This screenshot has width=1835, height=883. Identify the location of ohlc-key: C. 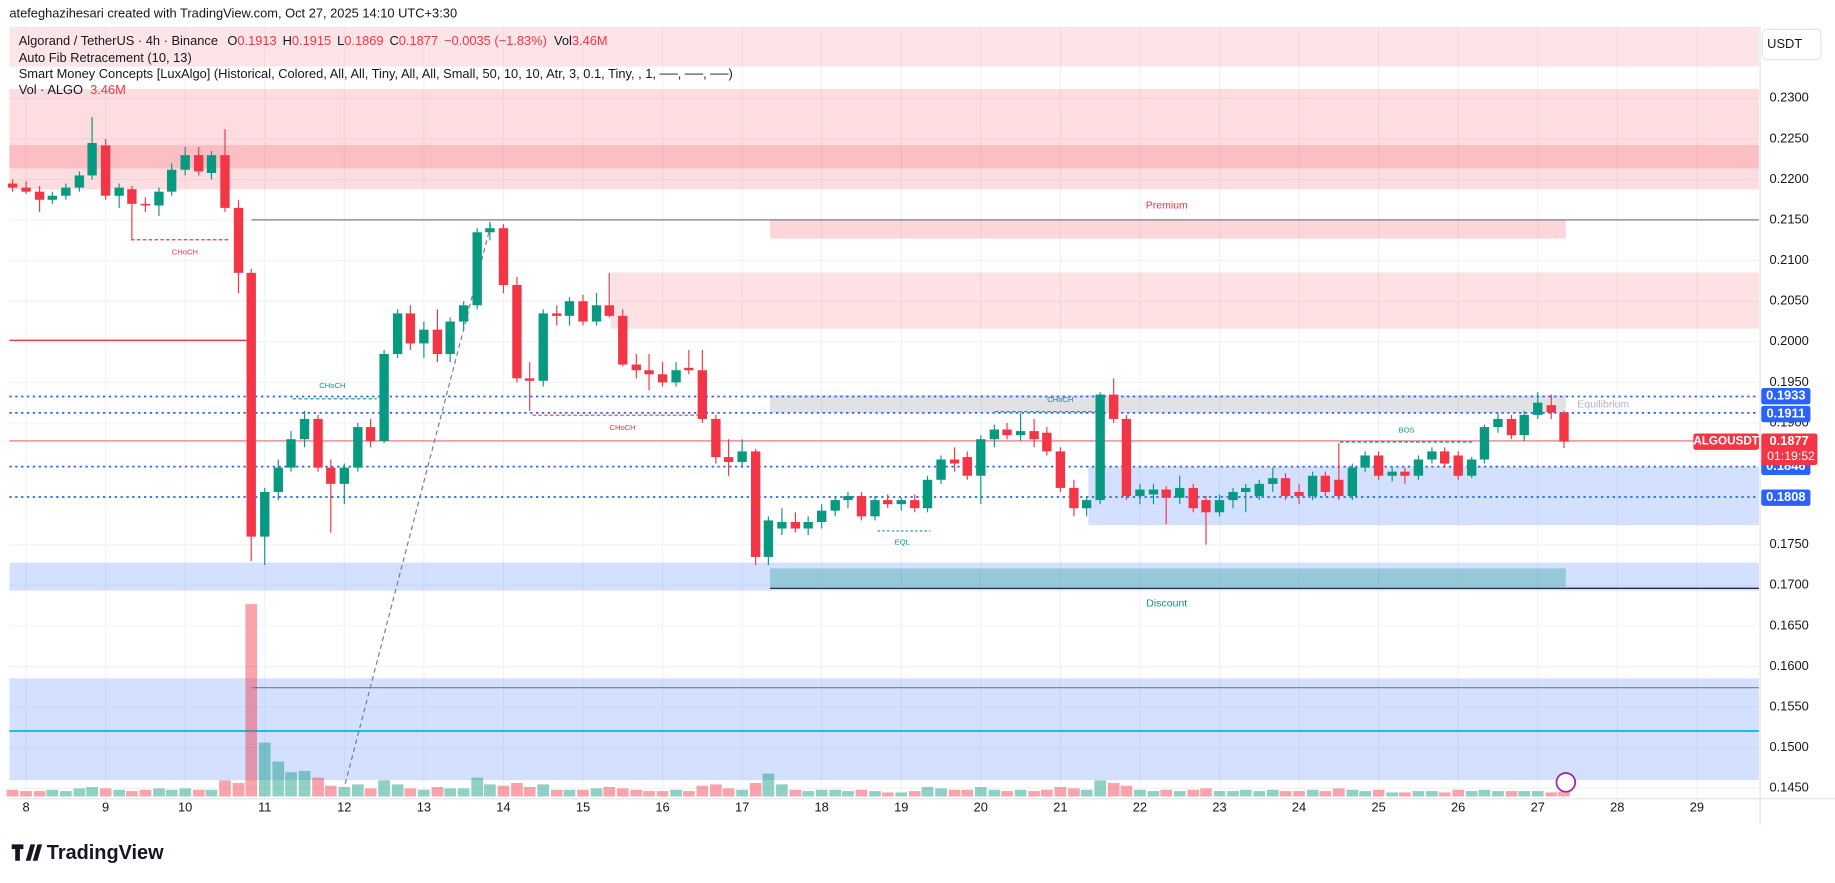
(393, 40).